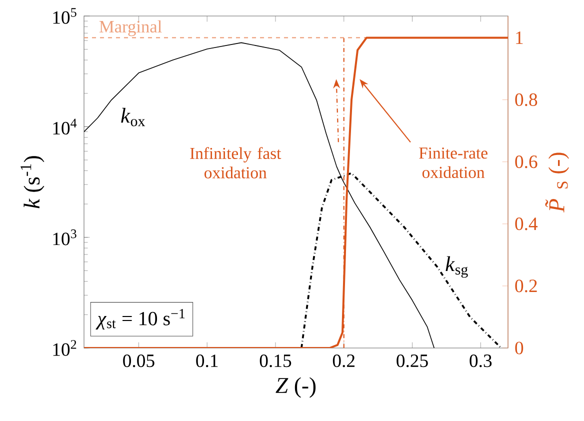  Describe the element at coordinates (64, 16) in the screenshot. I see `y-tick-label: 10$^{5}$` at that location.